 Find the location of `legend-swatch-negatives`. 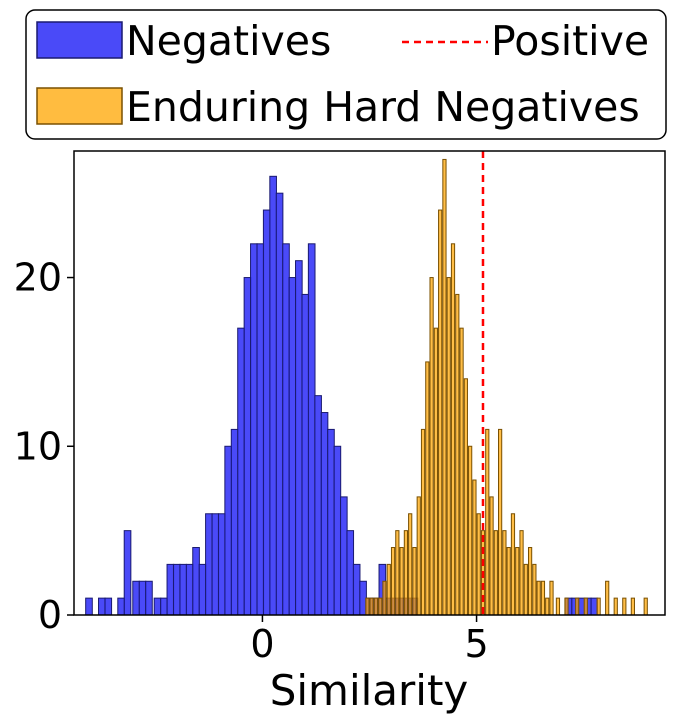

legend-swatch-negatives is located at coordinates (79, 40).